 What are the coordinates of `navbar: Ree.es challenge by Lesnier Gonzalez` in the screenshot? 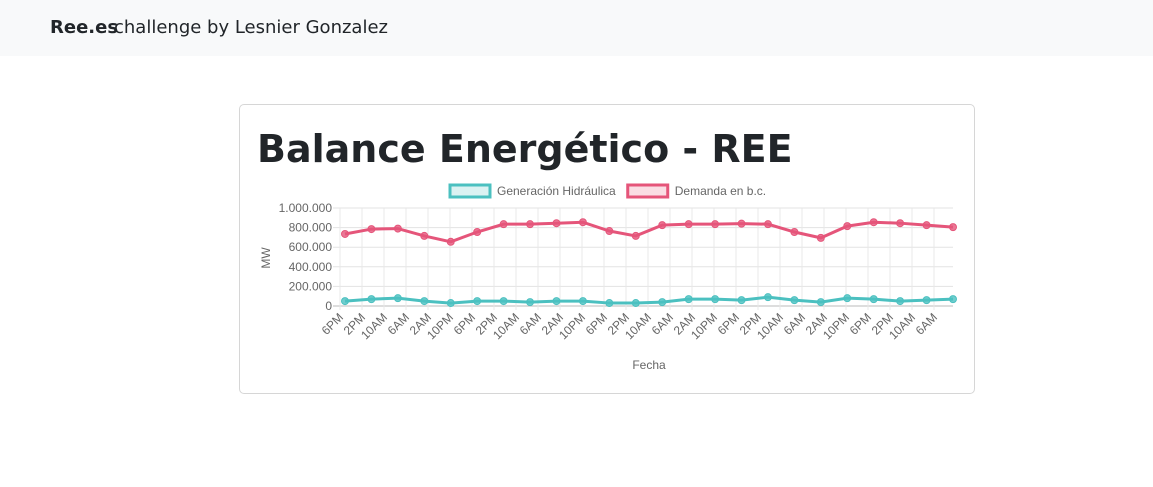 It's located at (576, 28).